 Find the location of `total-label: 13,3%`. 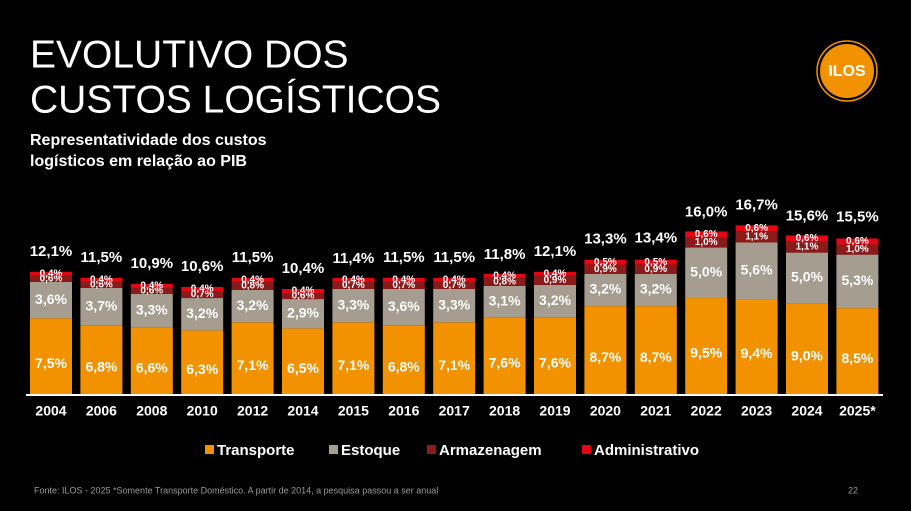

total-label: 13,3% is located at coordinates (605, 239).